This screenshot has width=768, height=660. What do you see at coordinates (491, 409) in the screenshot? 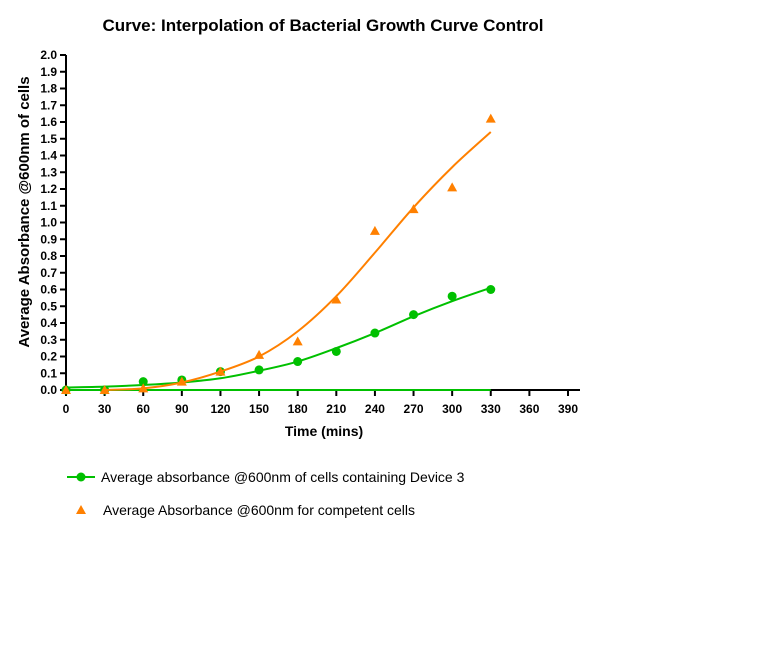
I see `x-tick-label: 330` at bounding box center [491, 409].